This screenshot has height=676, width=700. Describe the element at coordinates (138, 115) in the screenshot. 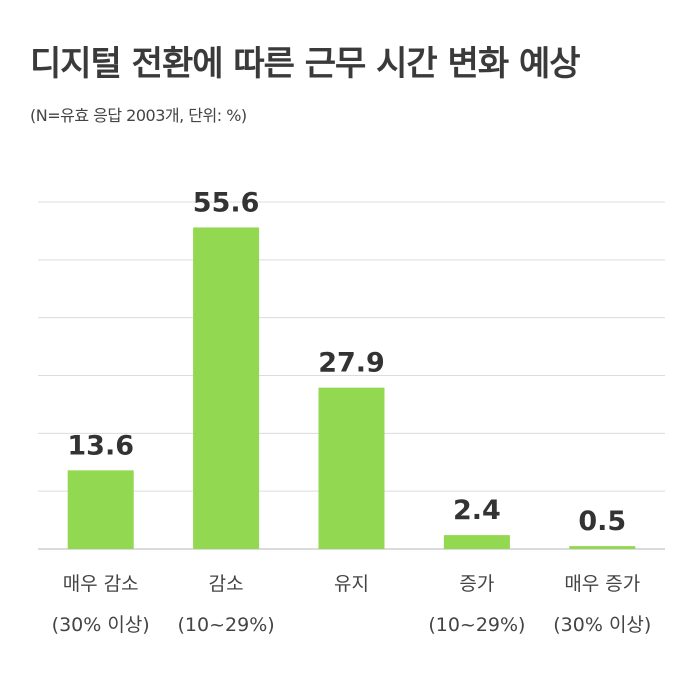

I see `chart-subtitle: (N=유효 응답 2003개, 단위: %)` at that location.